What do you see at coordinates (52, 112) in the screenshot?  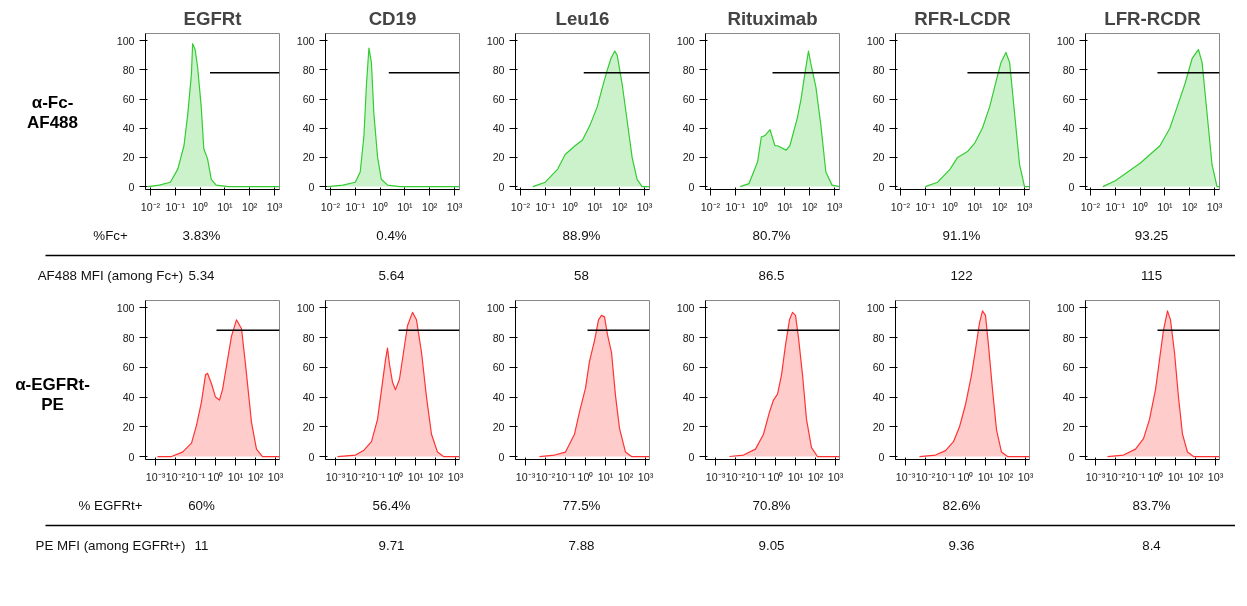 I see `y-axis-title: α-Fc- AF488` at bounding box center [52, 112].